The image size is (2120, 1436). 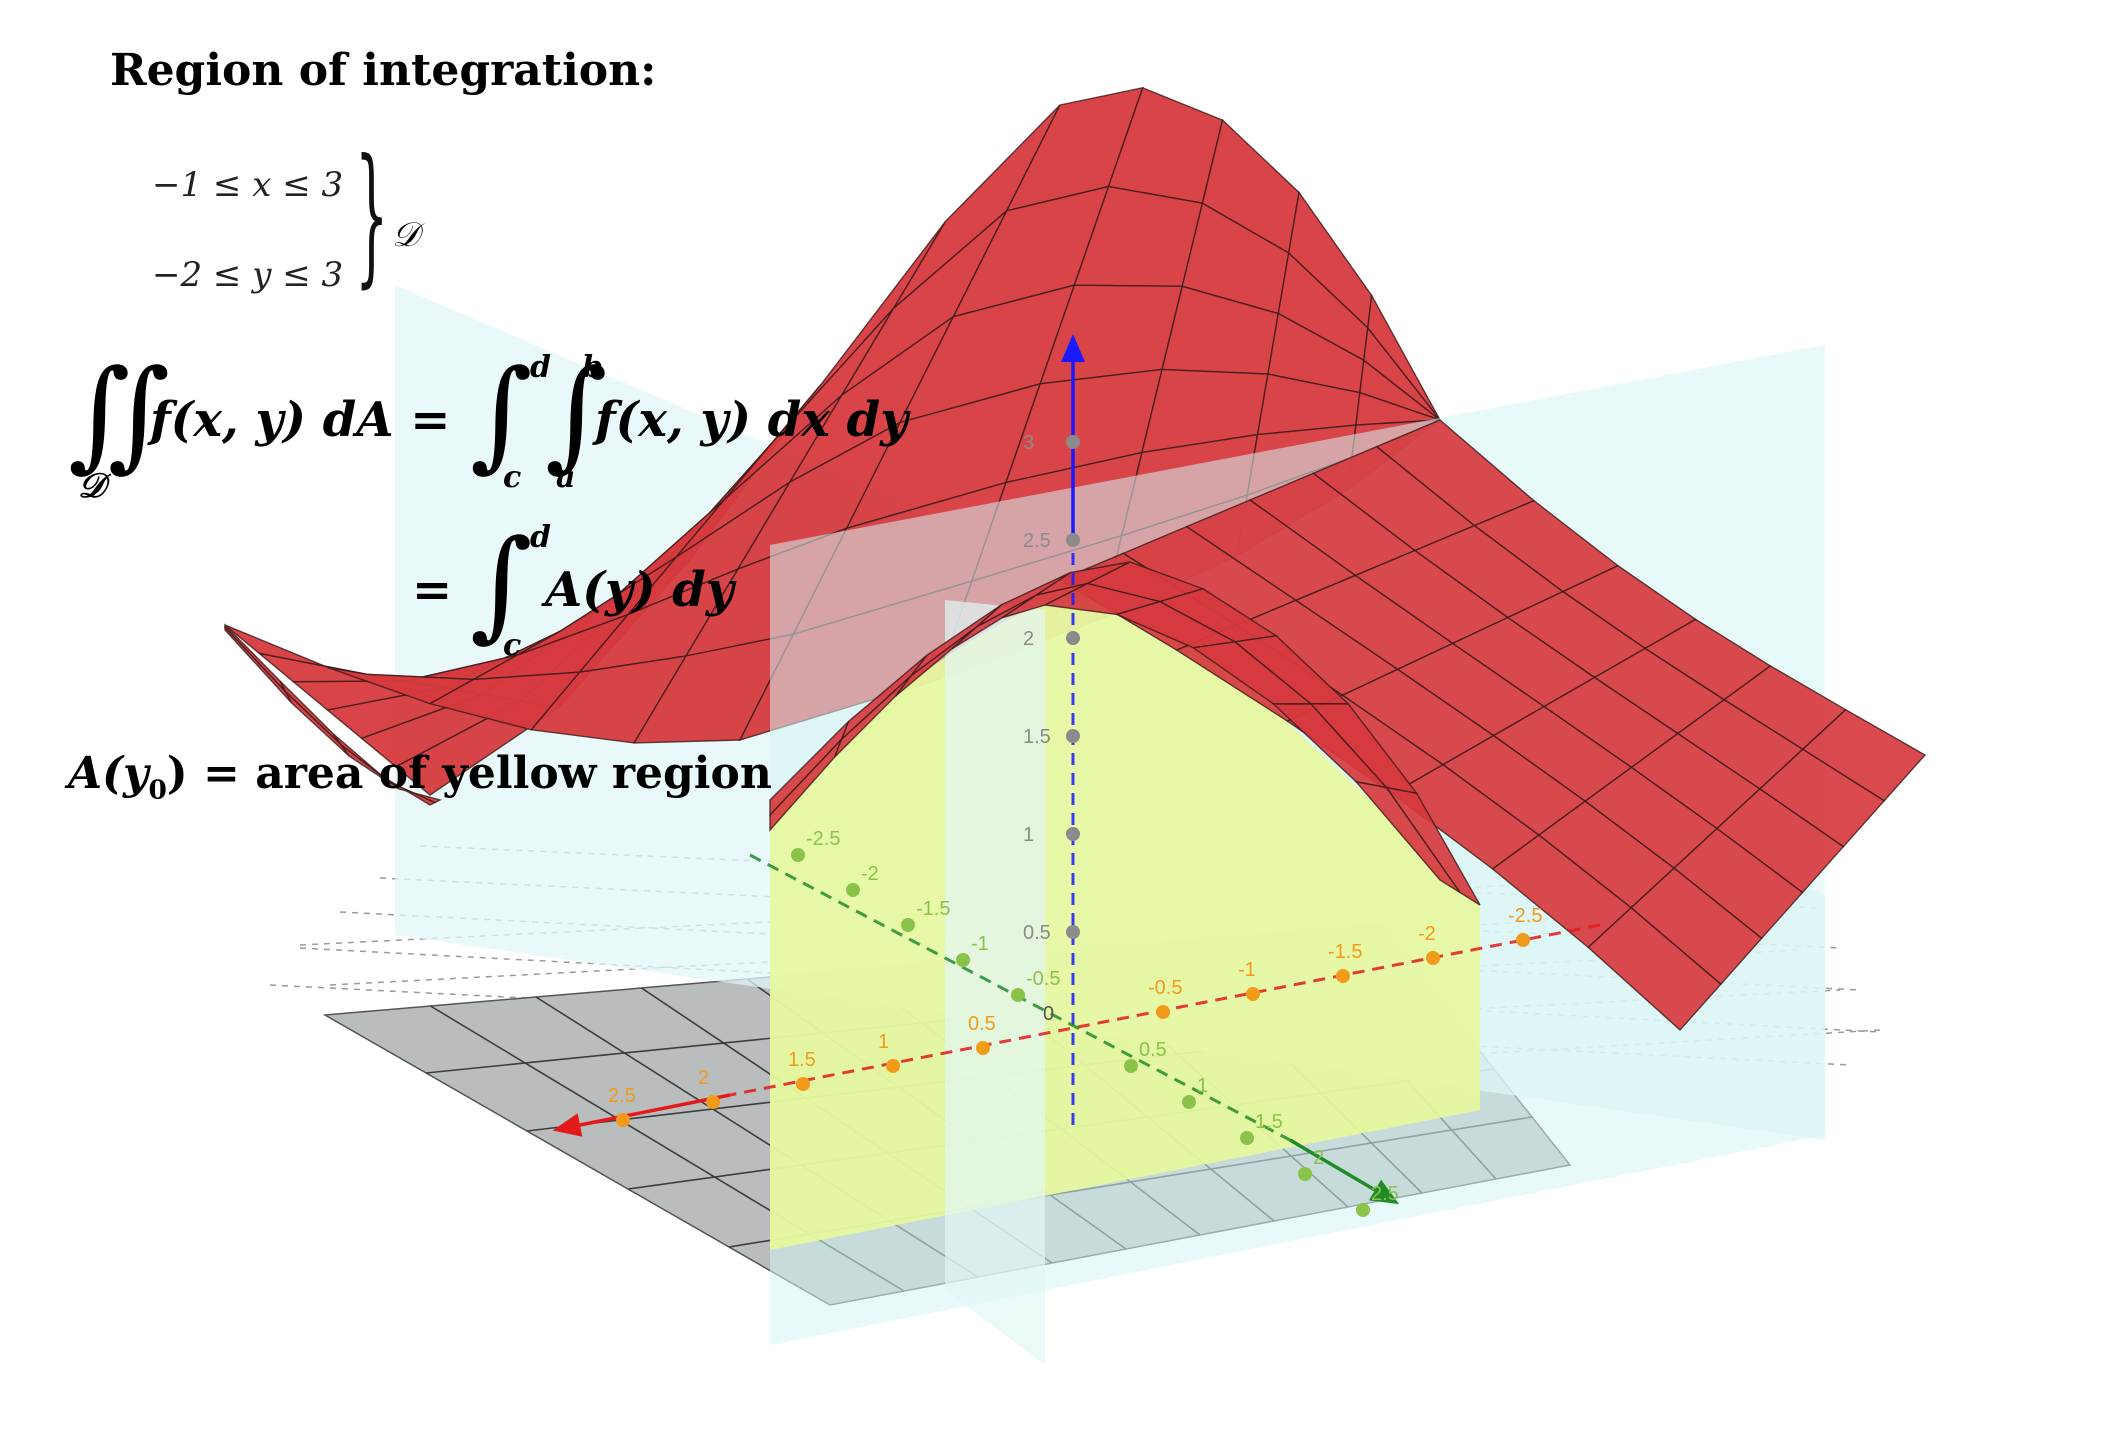 What do you see at coordinates (108, 773) in the screenshot?
I see `caption-lhs: A(y` at bounding box center [108, 773].